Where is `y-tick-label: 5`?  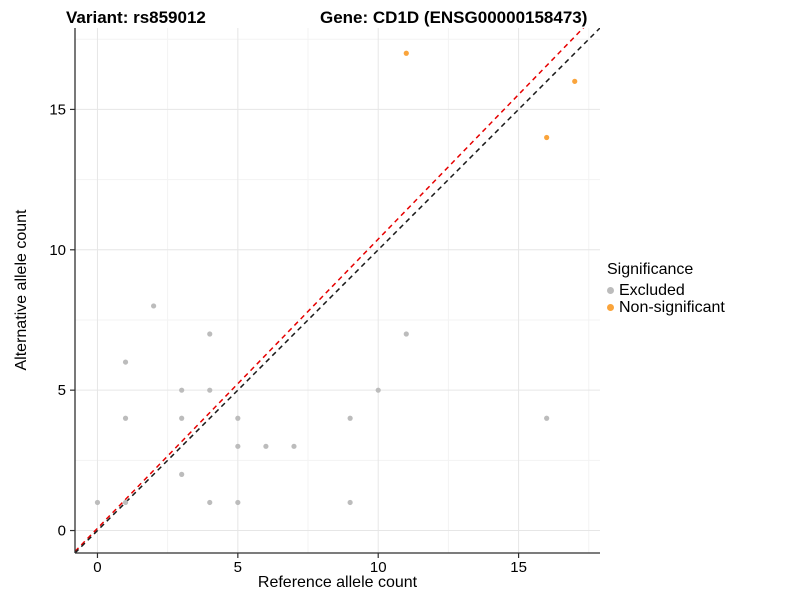 y-tick-label: 5 is located at coordinates (62, 390).